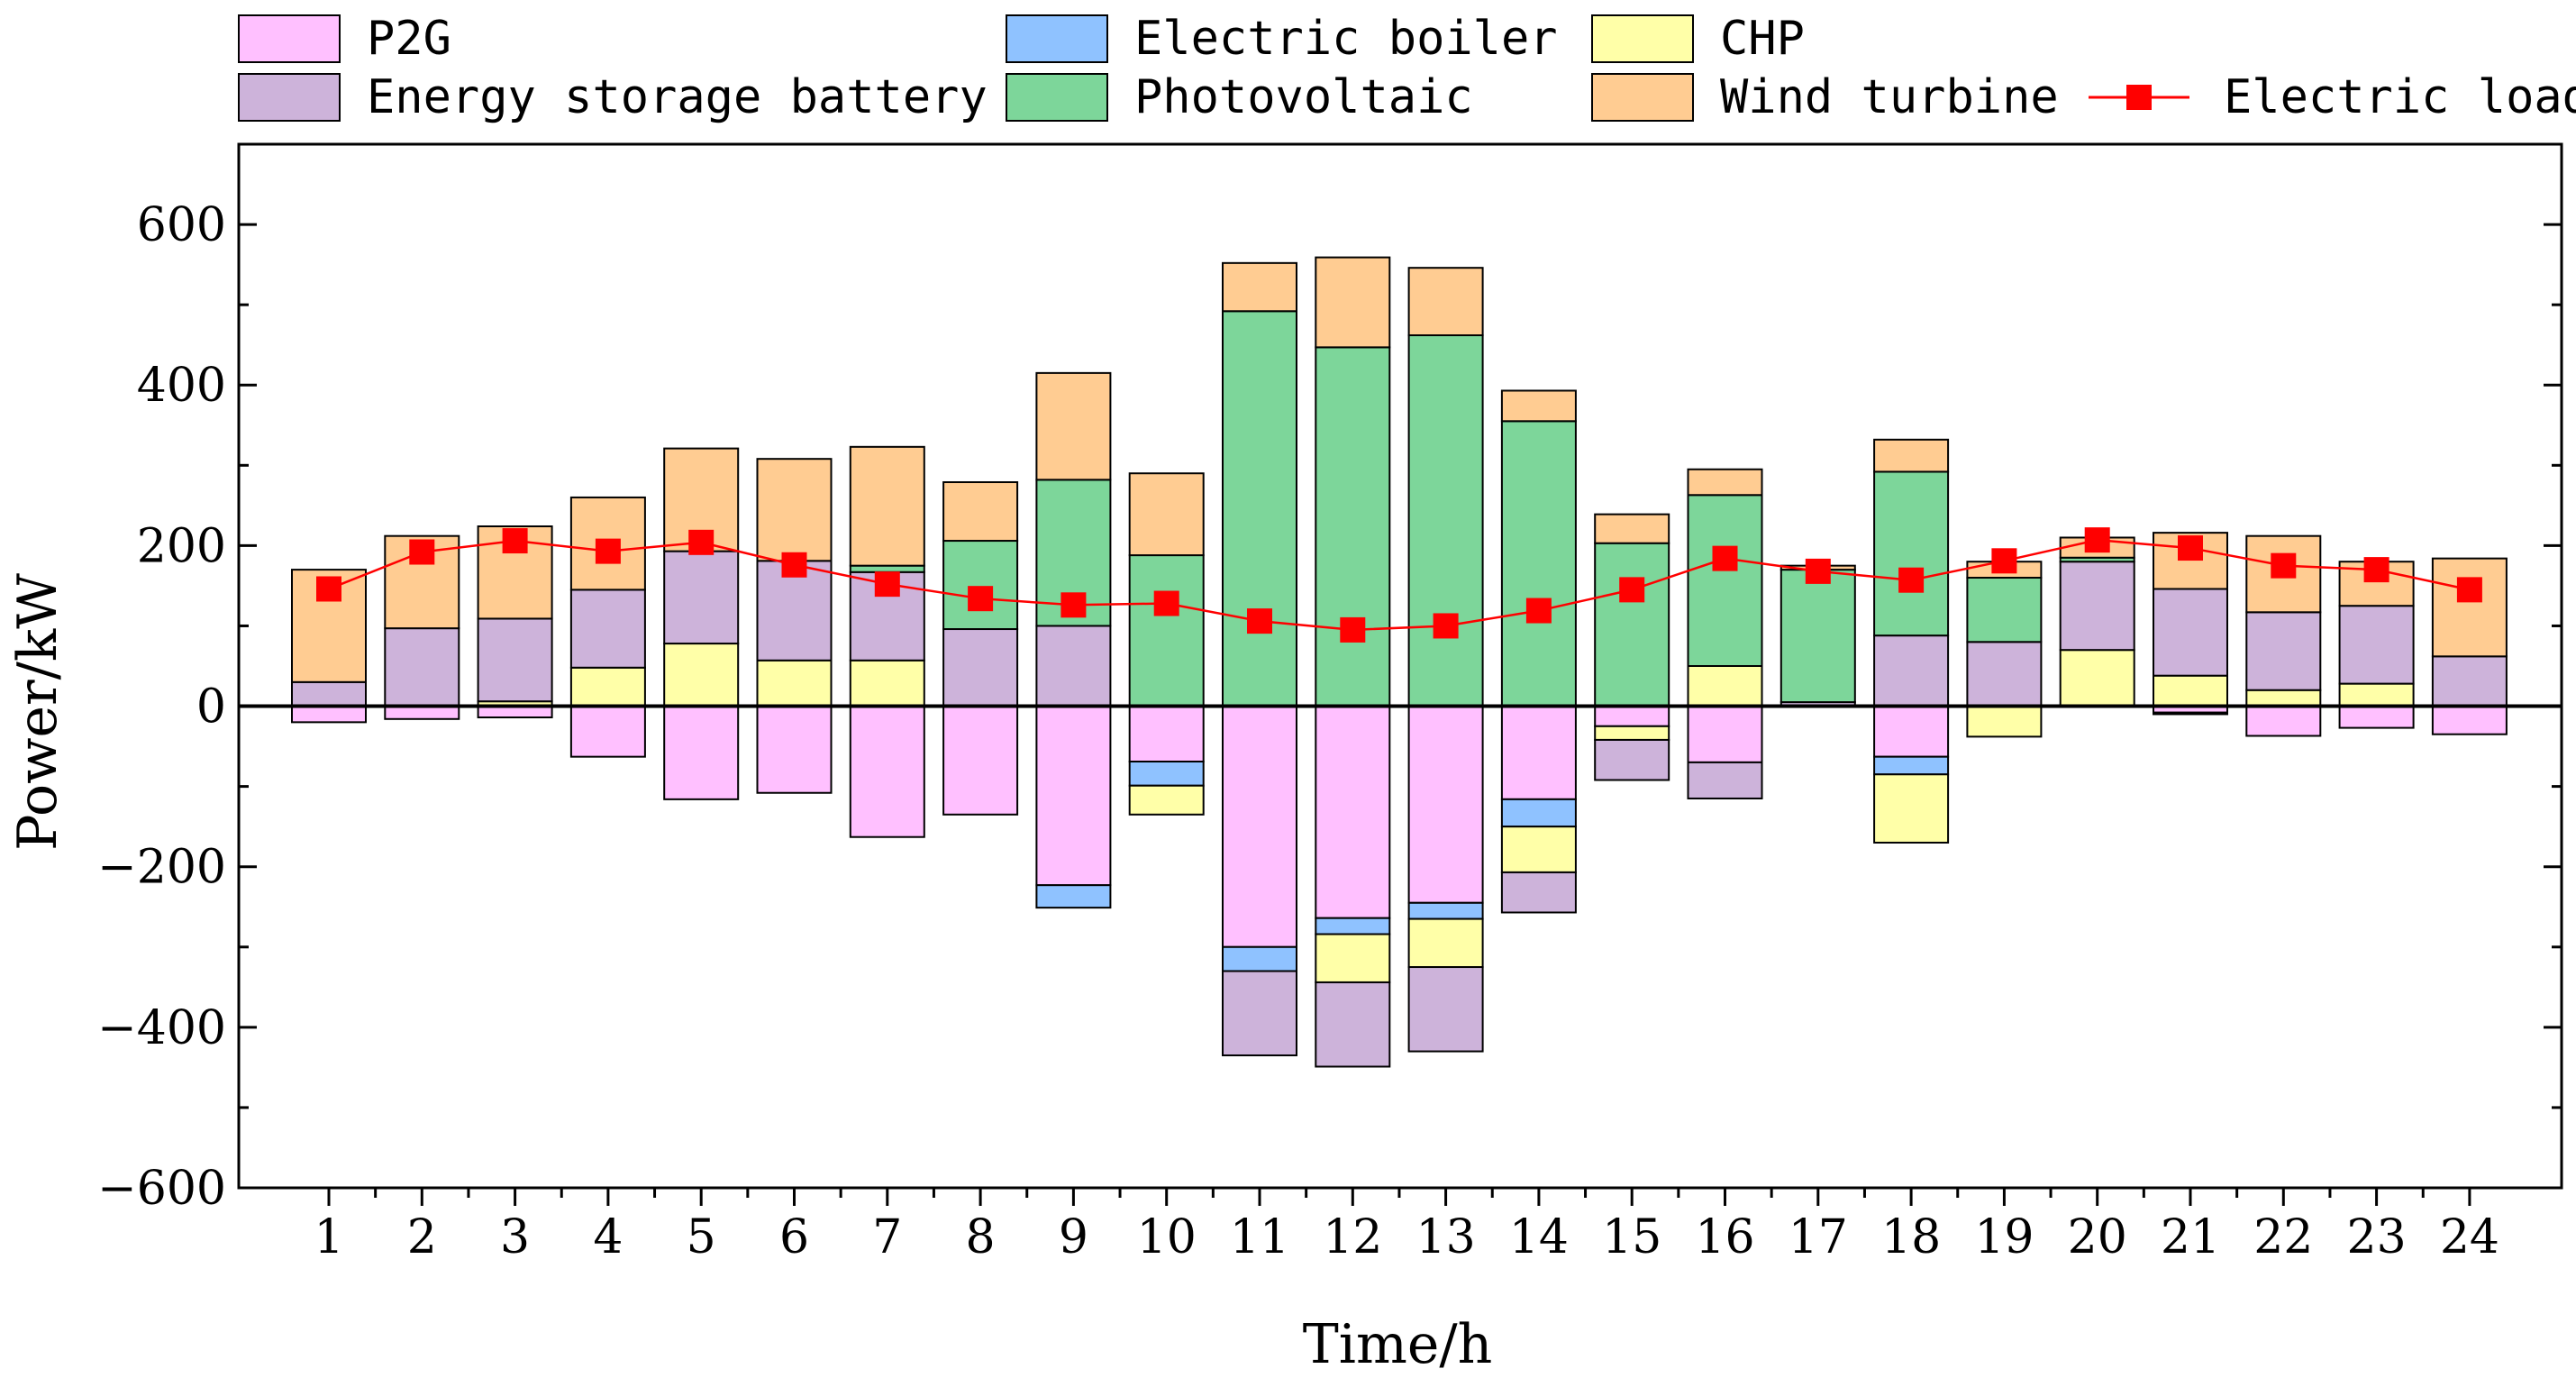 The height and width of the screenshot is (1378, 2576). I want to click on x-tick-label: 12, so click(1352, 1237).